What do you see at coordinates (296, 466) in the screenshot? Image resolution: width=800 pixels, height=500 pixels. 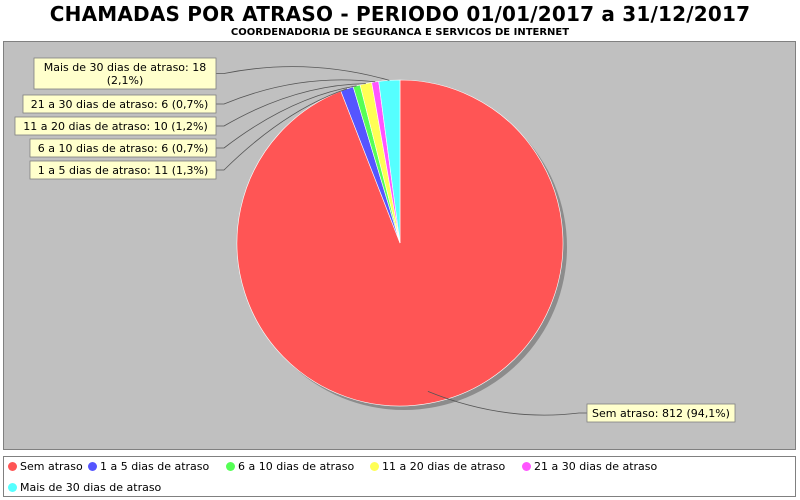 I see `legend-label: 6 a 10 dias de atraso` at bounding box center [296, 466].